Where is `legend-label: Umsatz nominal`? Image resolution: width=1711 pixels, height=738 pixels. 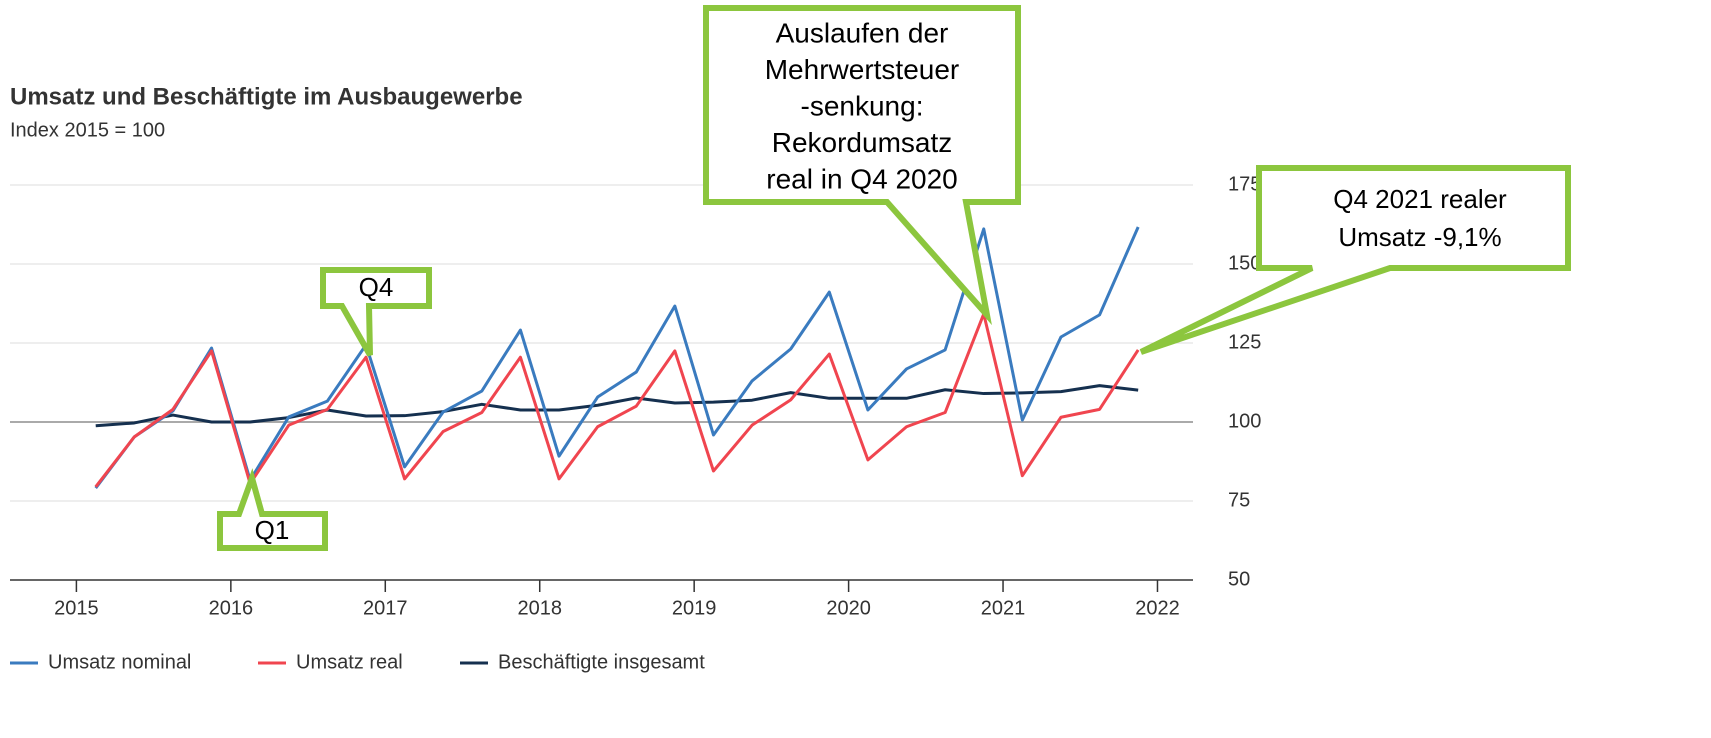 legend-label: Umsatz nominal is located at coordinates (119, 662).